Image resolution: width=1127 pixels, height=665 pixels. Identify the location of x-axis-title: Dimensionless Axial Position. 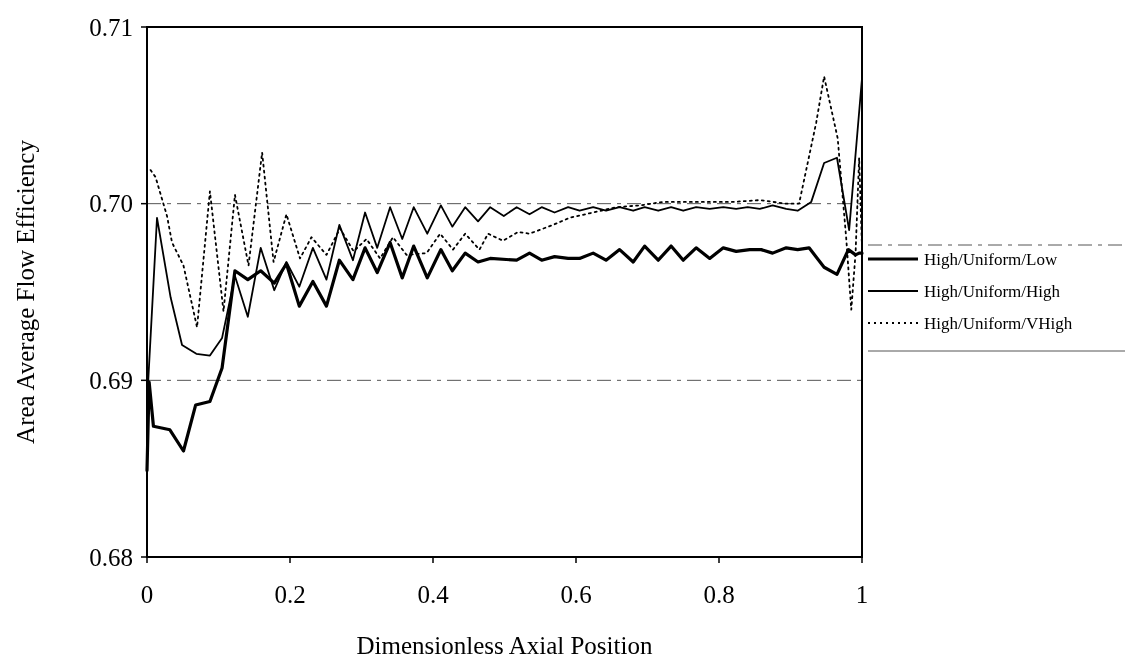
(504, 645).